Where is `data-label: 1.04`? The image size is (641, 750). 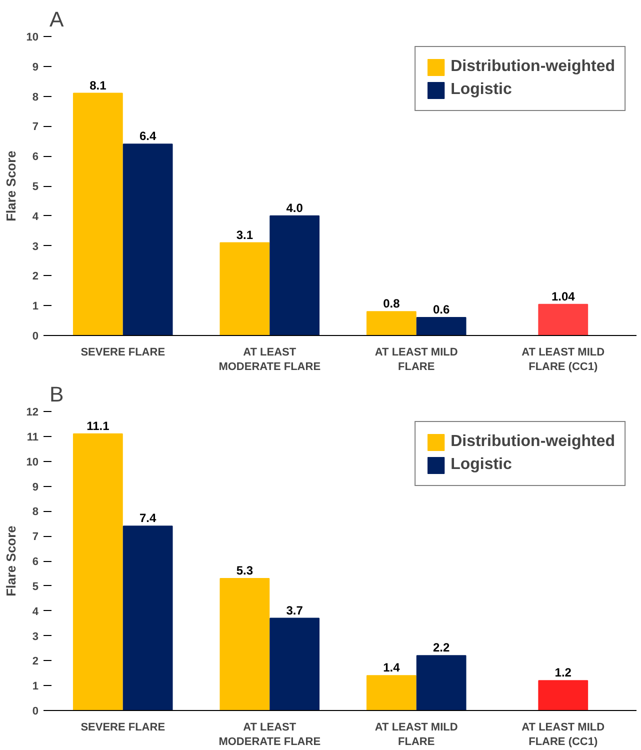 data-label: 1.04 is located at coordinates (563, 296).